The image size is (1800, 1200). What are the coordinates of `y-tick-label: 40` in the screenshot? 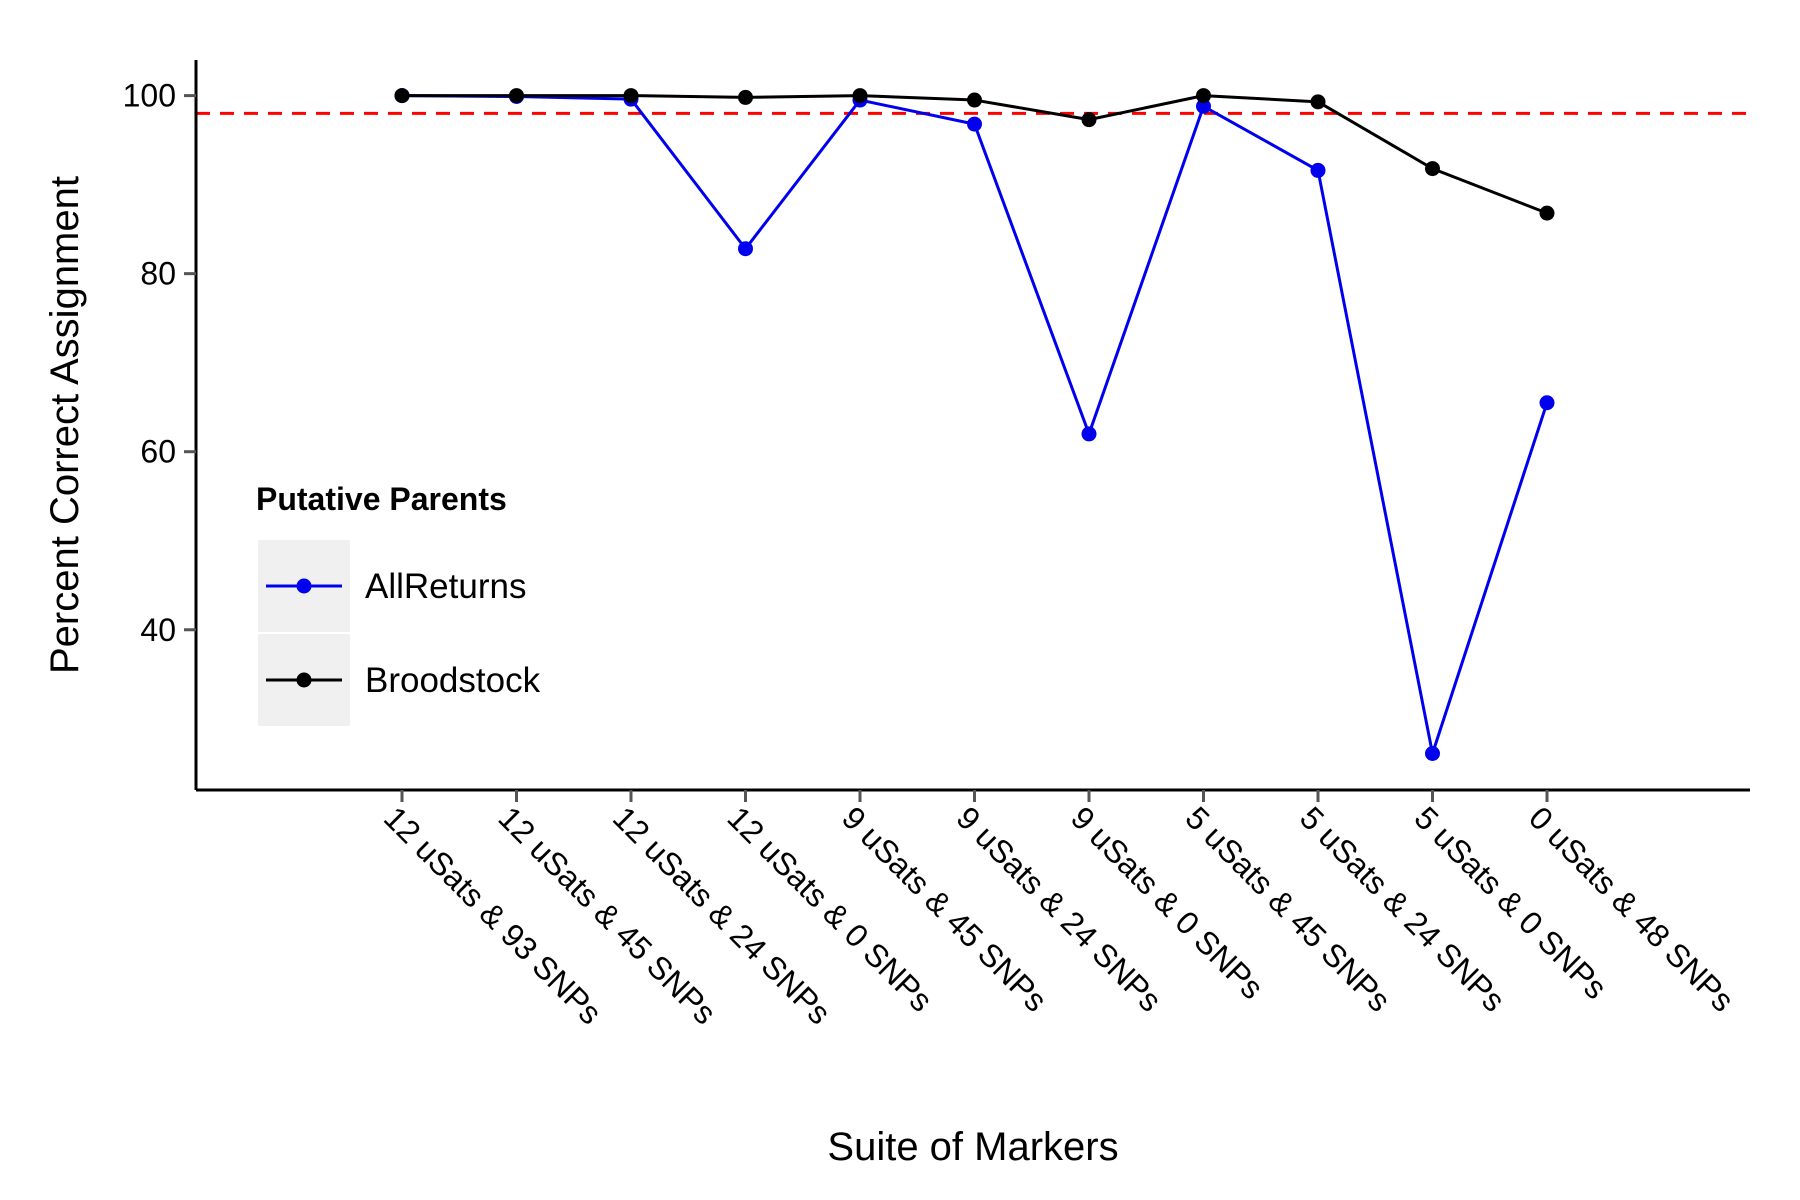 It's located at (158, 630).